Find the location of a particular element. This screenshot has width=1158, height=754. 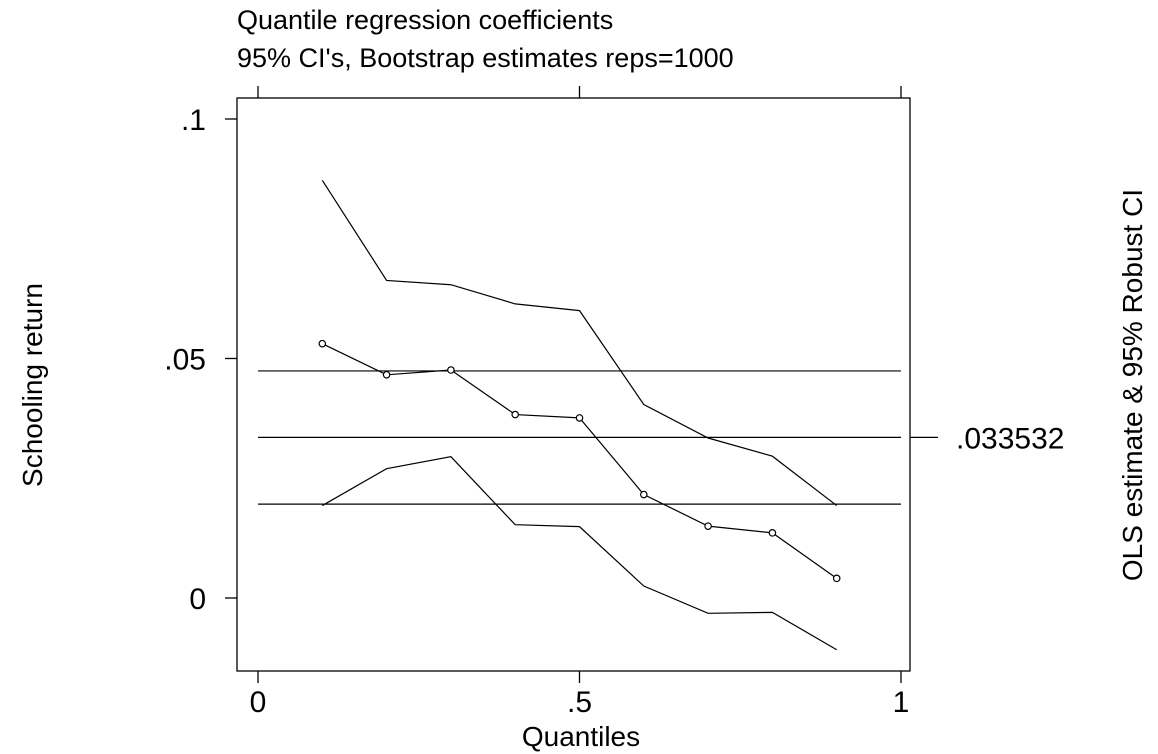

ols-estimate-label: .033532 is located at coordinates (1010, 438).